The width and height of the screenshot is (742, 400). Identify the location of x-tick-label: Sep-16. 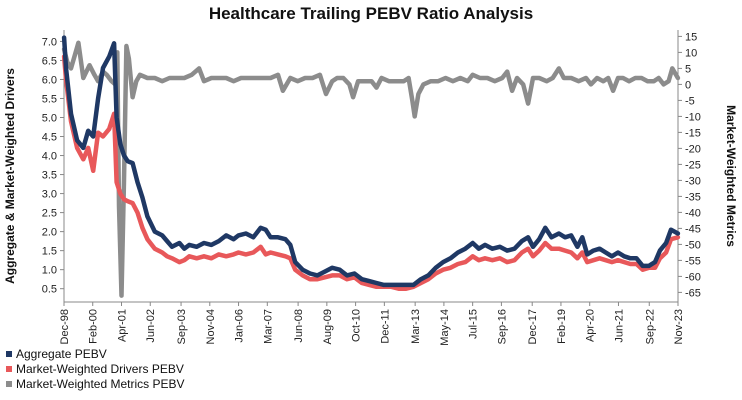
(502, 326).